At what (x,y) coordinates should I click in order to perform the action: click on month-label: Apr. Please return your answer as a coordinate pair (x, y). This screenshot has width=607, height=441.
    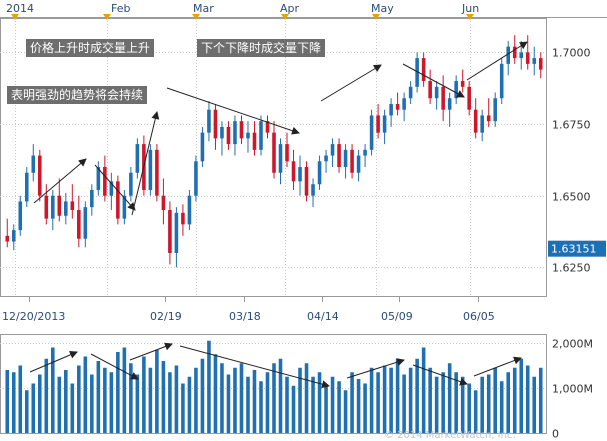
    Looking at the image, I should click on (290, 8).